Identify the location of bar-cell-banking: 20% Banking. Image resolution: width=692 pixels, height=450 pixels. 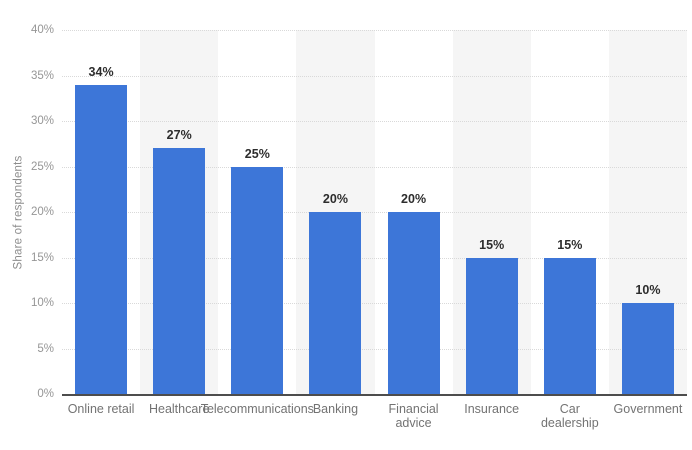
(335, 223).